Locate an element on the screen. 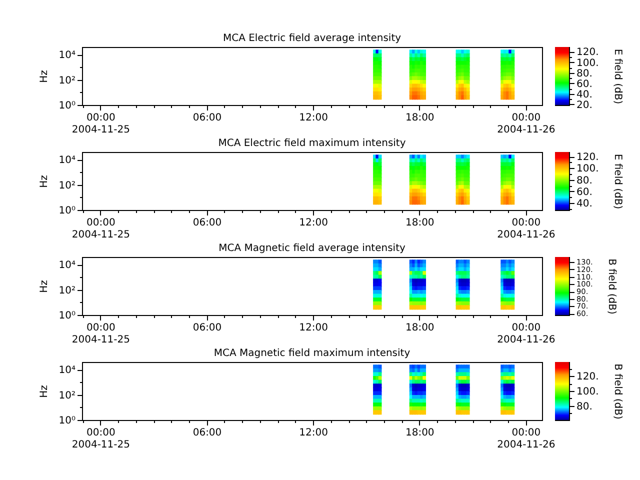  chart-title: MCA Magnetic field average intensity is located at coordinates (312, 248).